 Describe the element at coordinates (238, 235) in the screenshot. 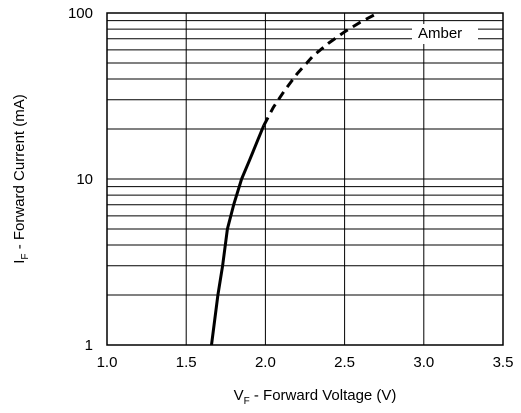

I see `series-line-amber-solid` at that location.